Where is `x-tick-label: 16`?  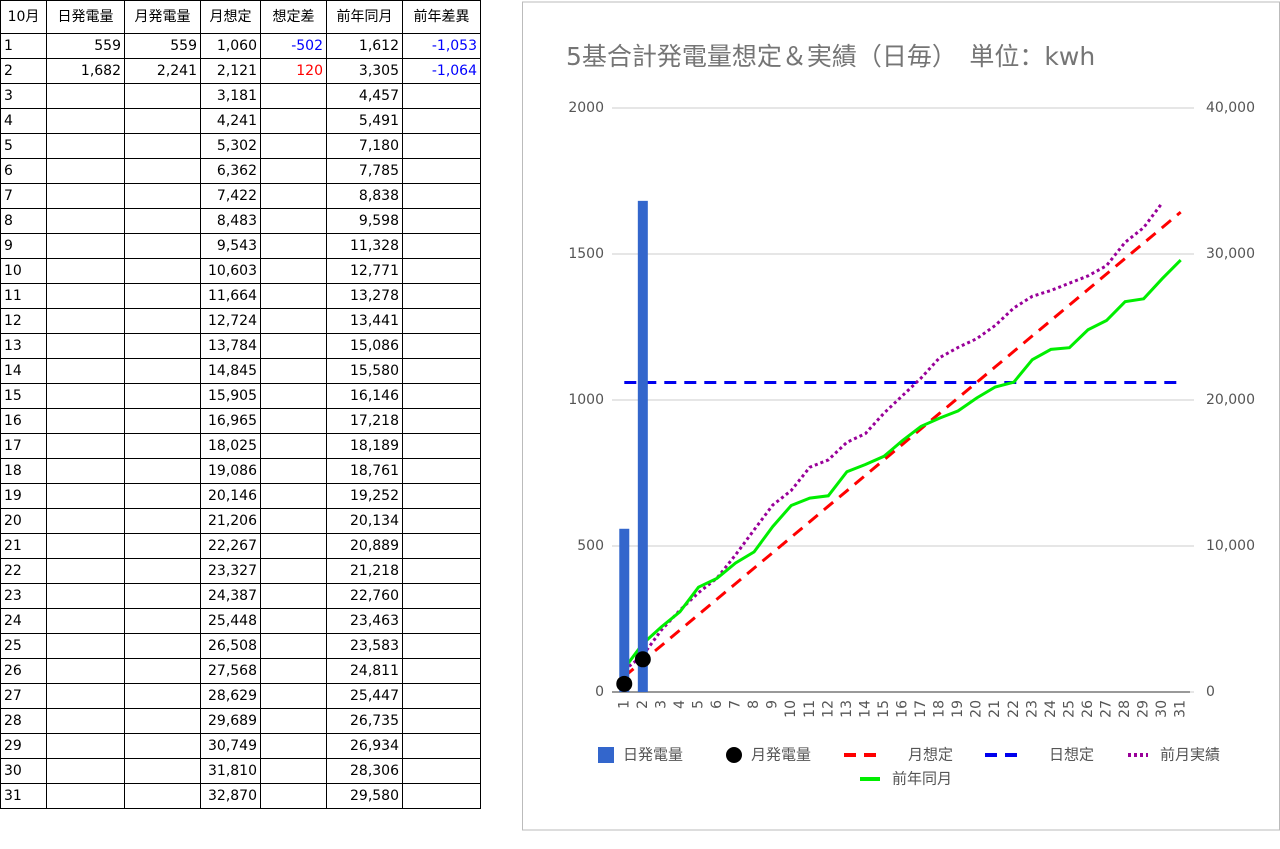 x-tick-label: 16 is located at coordinates (903, 709).